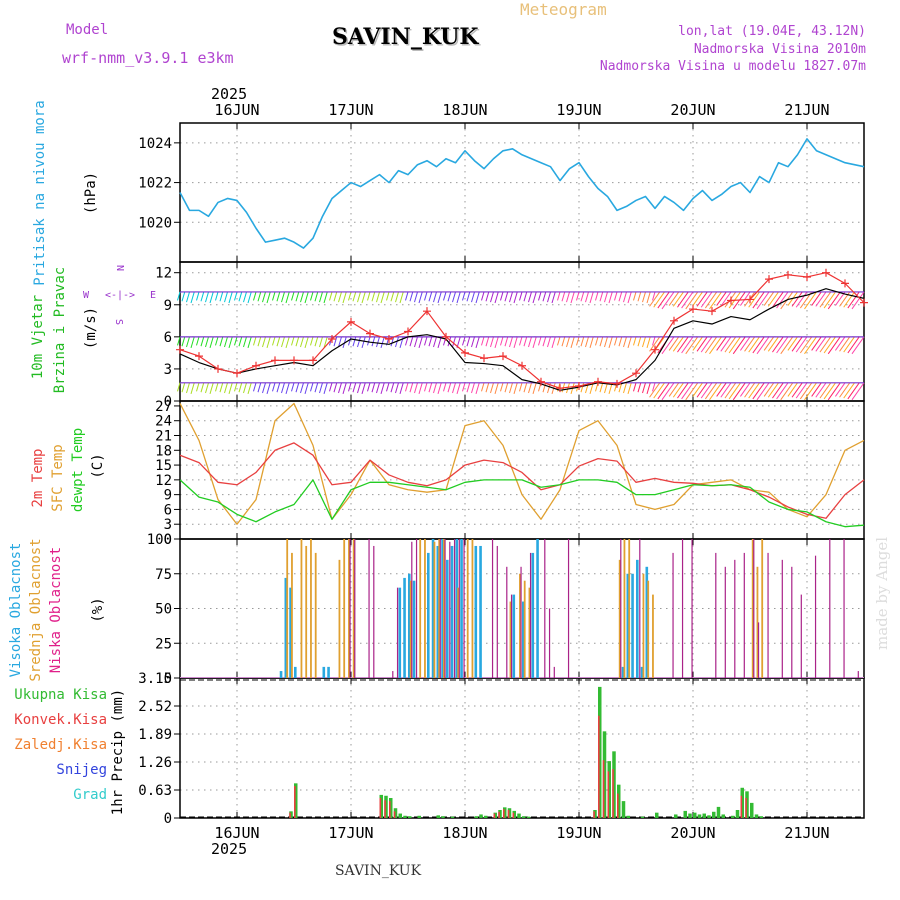 This screenshot has width=900, height=900. Describe the element at coordinates (163, 575) in the screenshot. I see `y-tick-label: 75` at that location.